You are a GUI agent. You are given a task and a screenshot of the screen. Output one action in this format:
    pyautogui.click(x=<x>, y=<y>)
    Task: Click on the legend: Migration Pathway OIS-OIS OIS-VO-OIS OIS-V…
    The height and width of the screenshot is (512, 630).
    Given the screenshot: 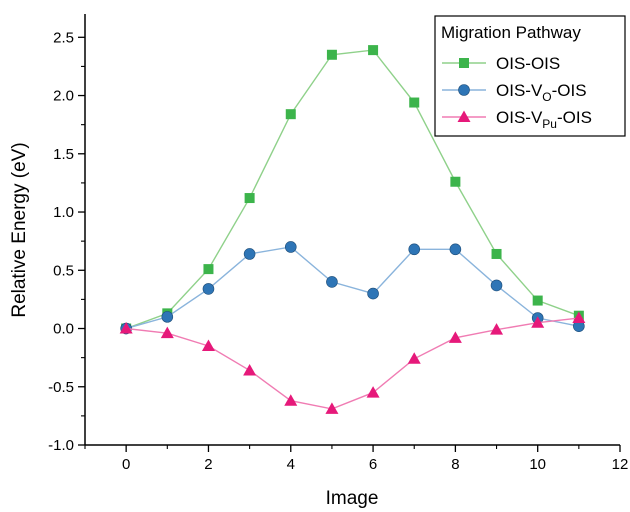 What is the action you would take?
    pyautogui.click(x=530, y=76)
    